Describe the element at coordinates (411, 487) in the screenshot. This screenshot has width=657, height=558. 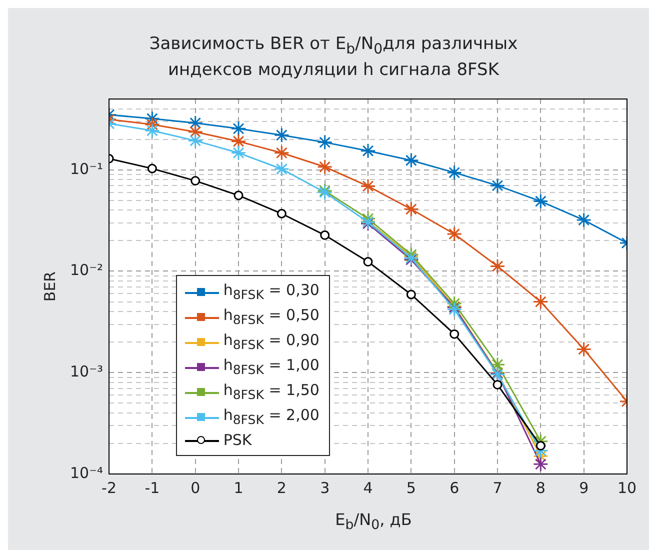
I see `x-tick-label: 5` at that location.